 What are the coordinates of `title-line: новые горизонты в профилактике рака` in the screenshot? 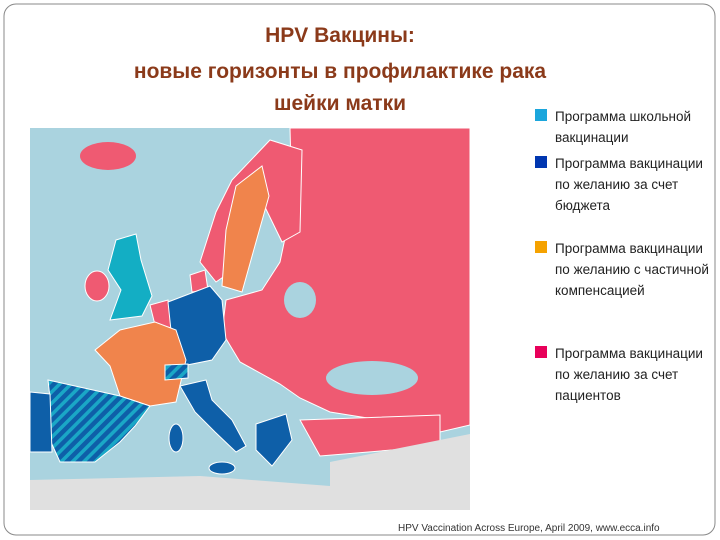 It's located at (340, 71).